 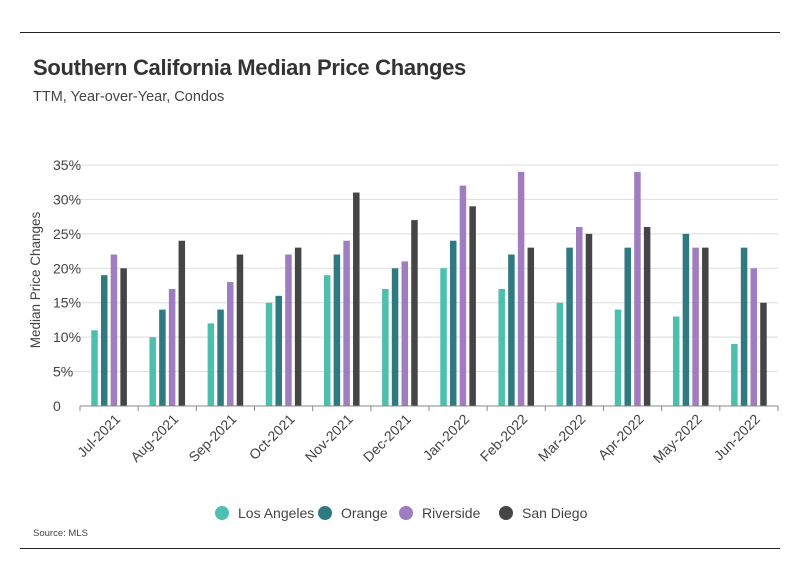 I want to click on bar-los-angeles-nov-2021, so click(x=327, y=340).